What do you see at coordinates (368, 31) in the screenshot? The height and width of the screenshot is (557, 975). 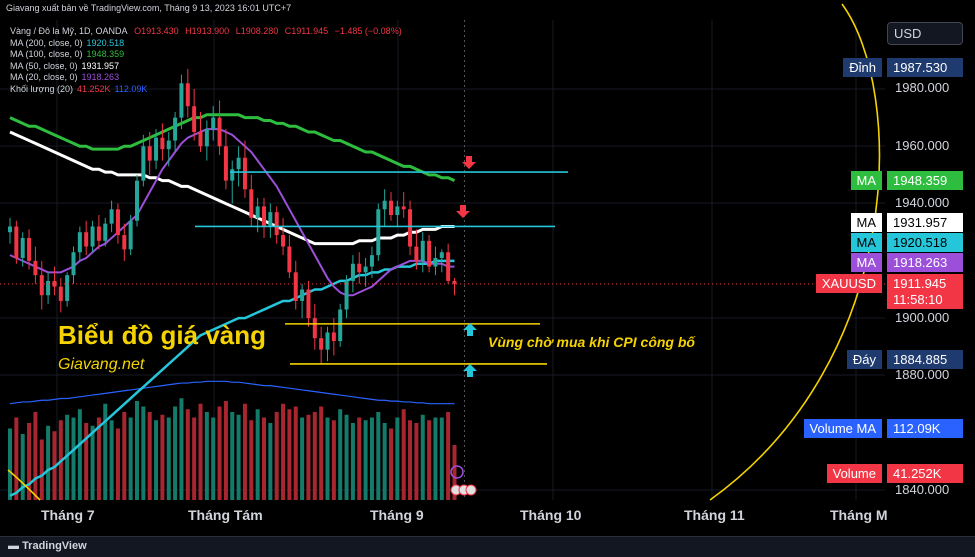 I see `ohlc-change: −1.485 (−0.08%)` at bounding box center [368, 31].